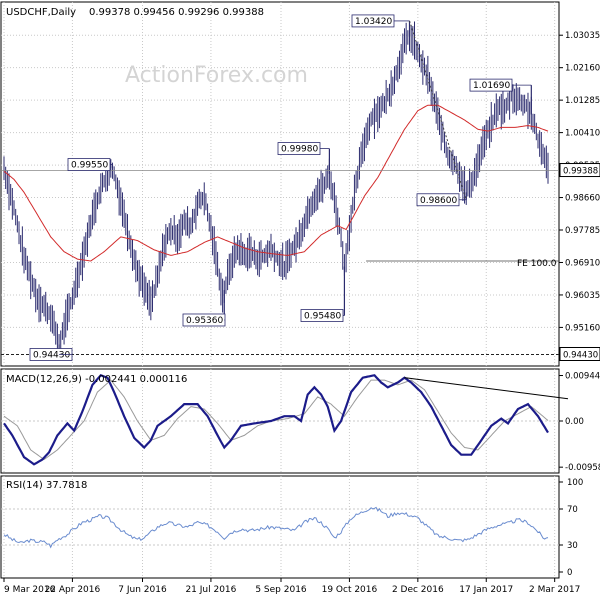  I want to click on macd-line, so click(276, 420).